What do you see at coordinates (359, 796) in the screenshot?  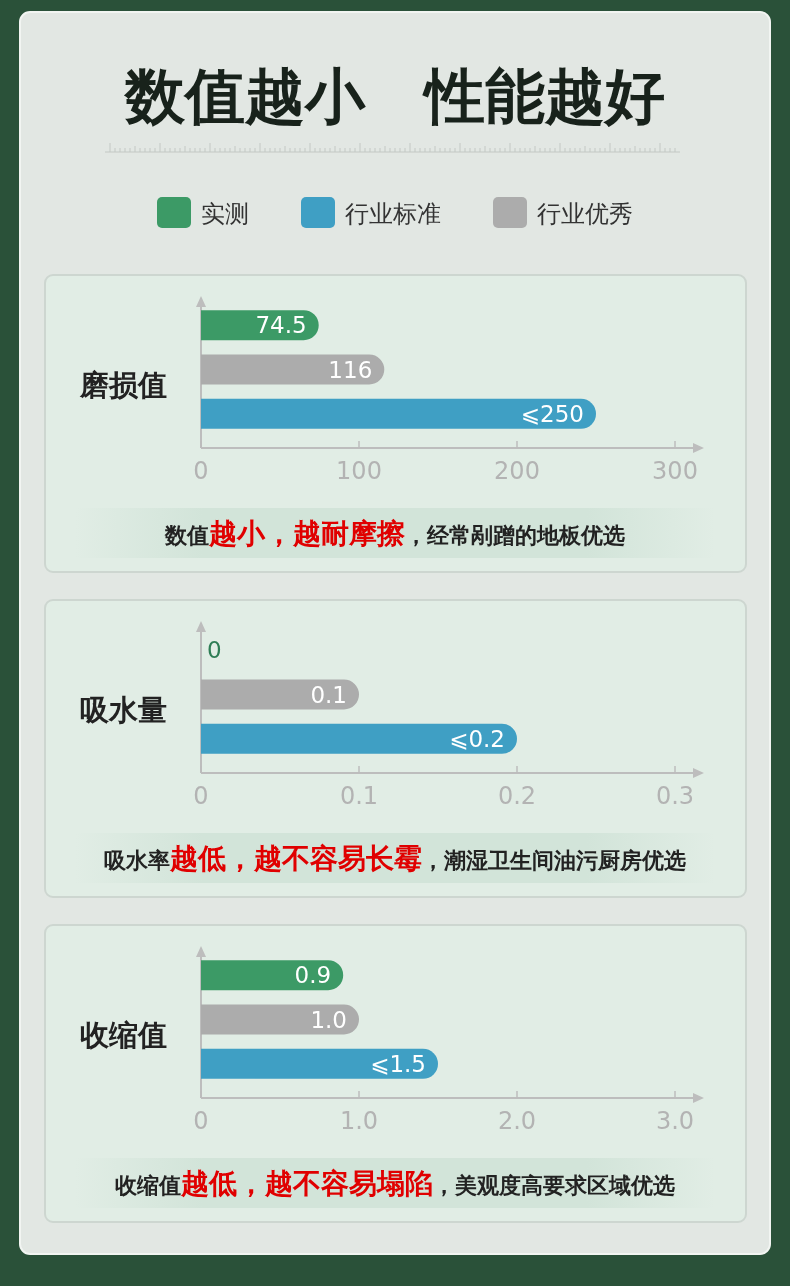 I see `x-tick-label: 0.1` at bounding box center [359, 796].